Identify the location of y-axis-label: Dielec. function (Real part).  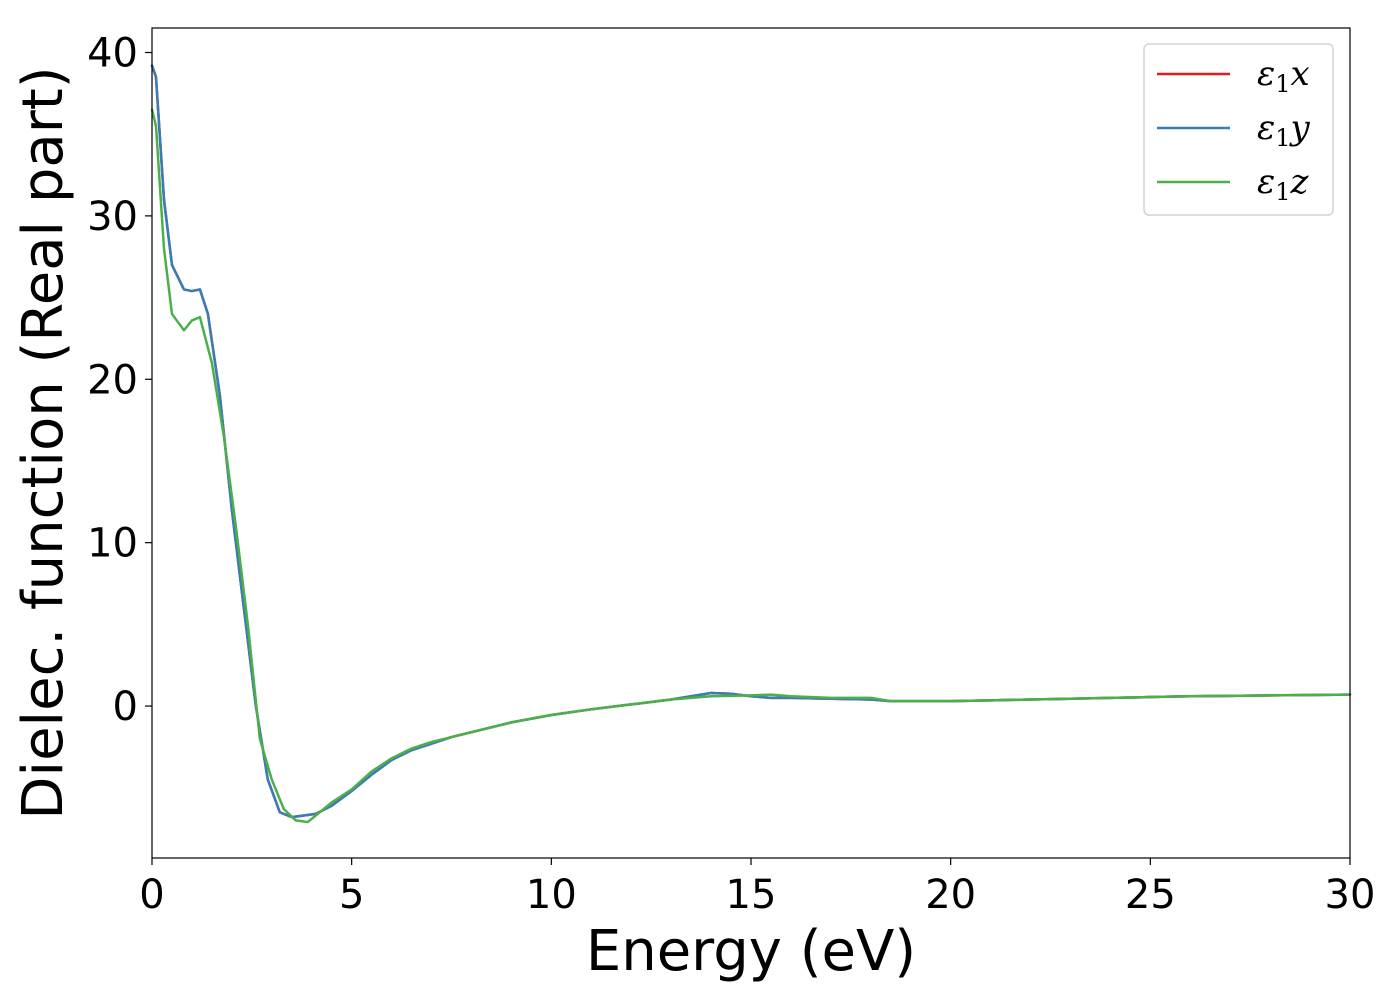
(43, 442).